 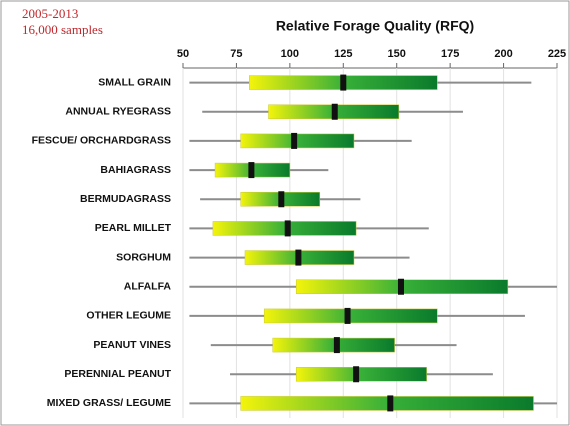 What do you see at coordinates (236, 54) in the screenshot?
I see `x-tick-label: 75` at bounding box center [236, 54].